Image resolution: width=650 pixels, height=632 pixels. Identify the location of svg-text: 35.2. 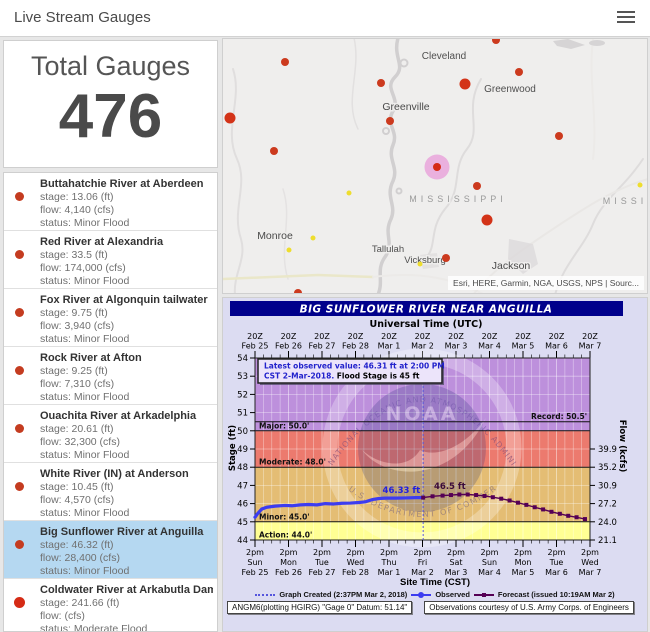
(607, 468).